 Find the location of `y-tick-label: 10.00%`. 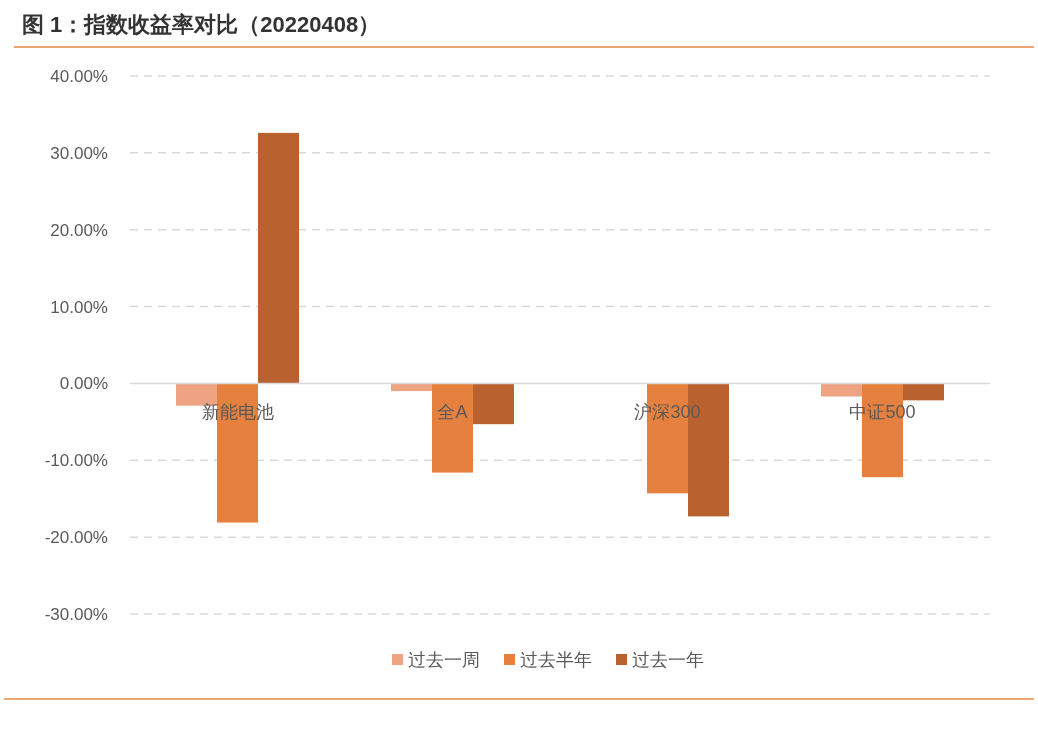

y-tick-label: 10.00% is located at coordinates (79, 307).